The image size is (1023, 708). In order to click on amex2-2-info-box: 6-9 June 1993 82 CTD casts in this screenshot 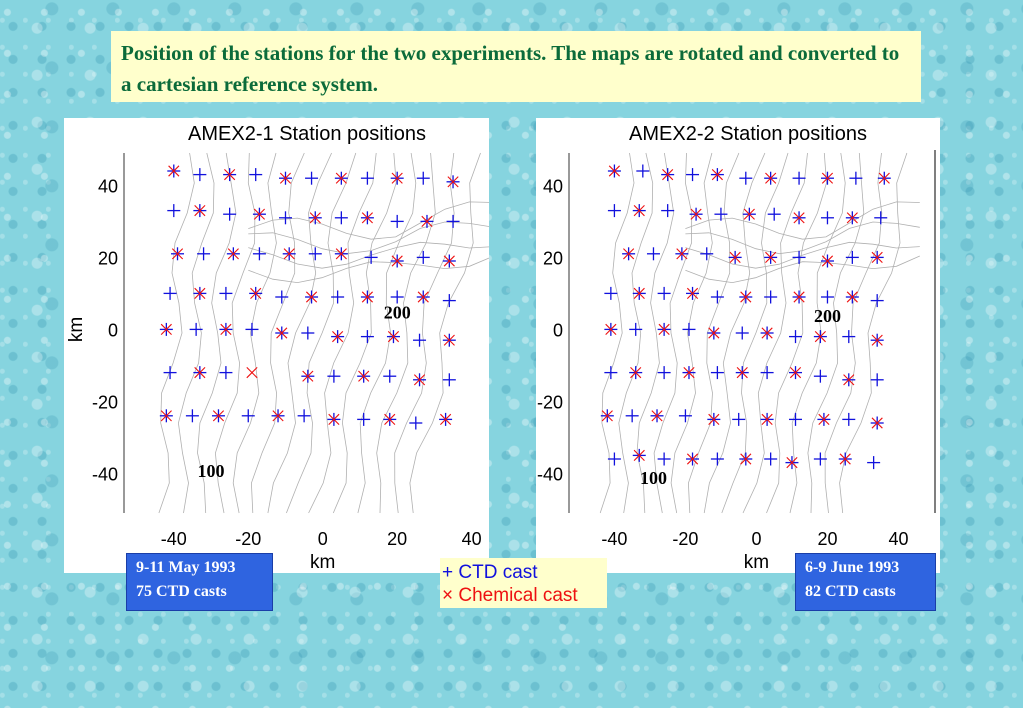, I will do `click(865, 582)`.